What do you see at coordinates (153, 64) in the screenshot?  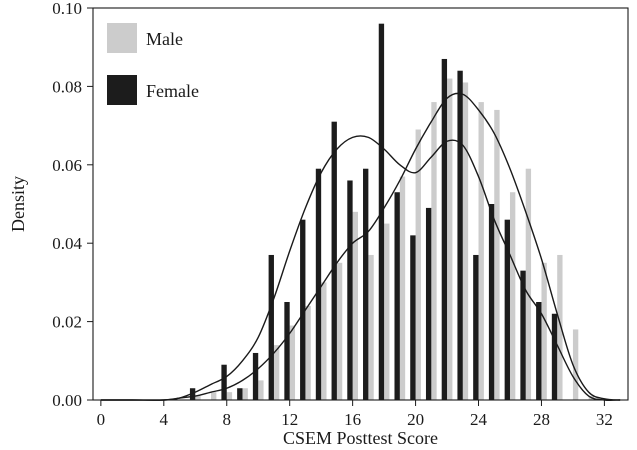 I see `legend: Male Female` at bounding box center [153, 64].